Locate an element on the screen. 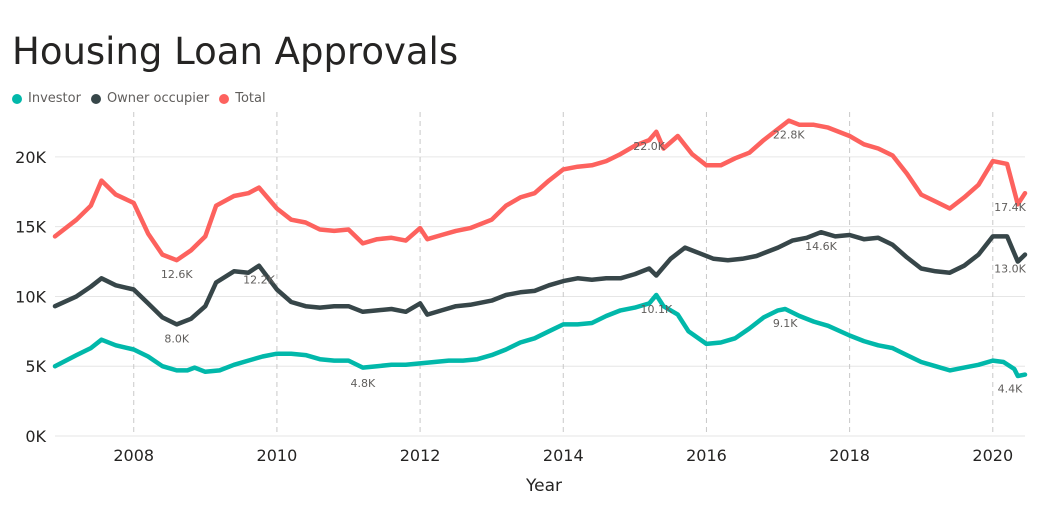 This screenshot has width=1049, height=523. data-label-total: 17.4K is located at coordinates (1010, 207).